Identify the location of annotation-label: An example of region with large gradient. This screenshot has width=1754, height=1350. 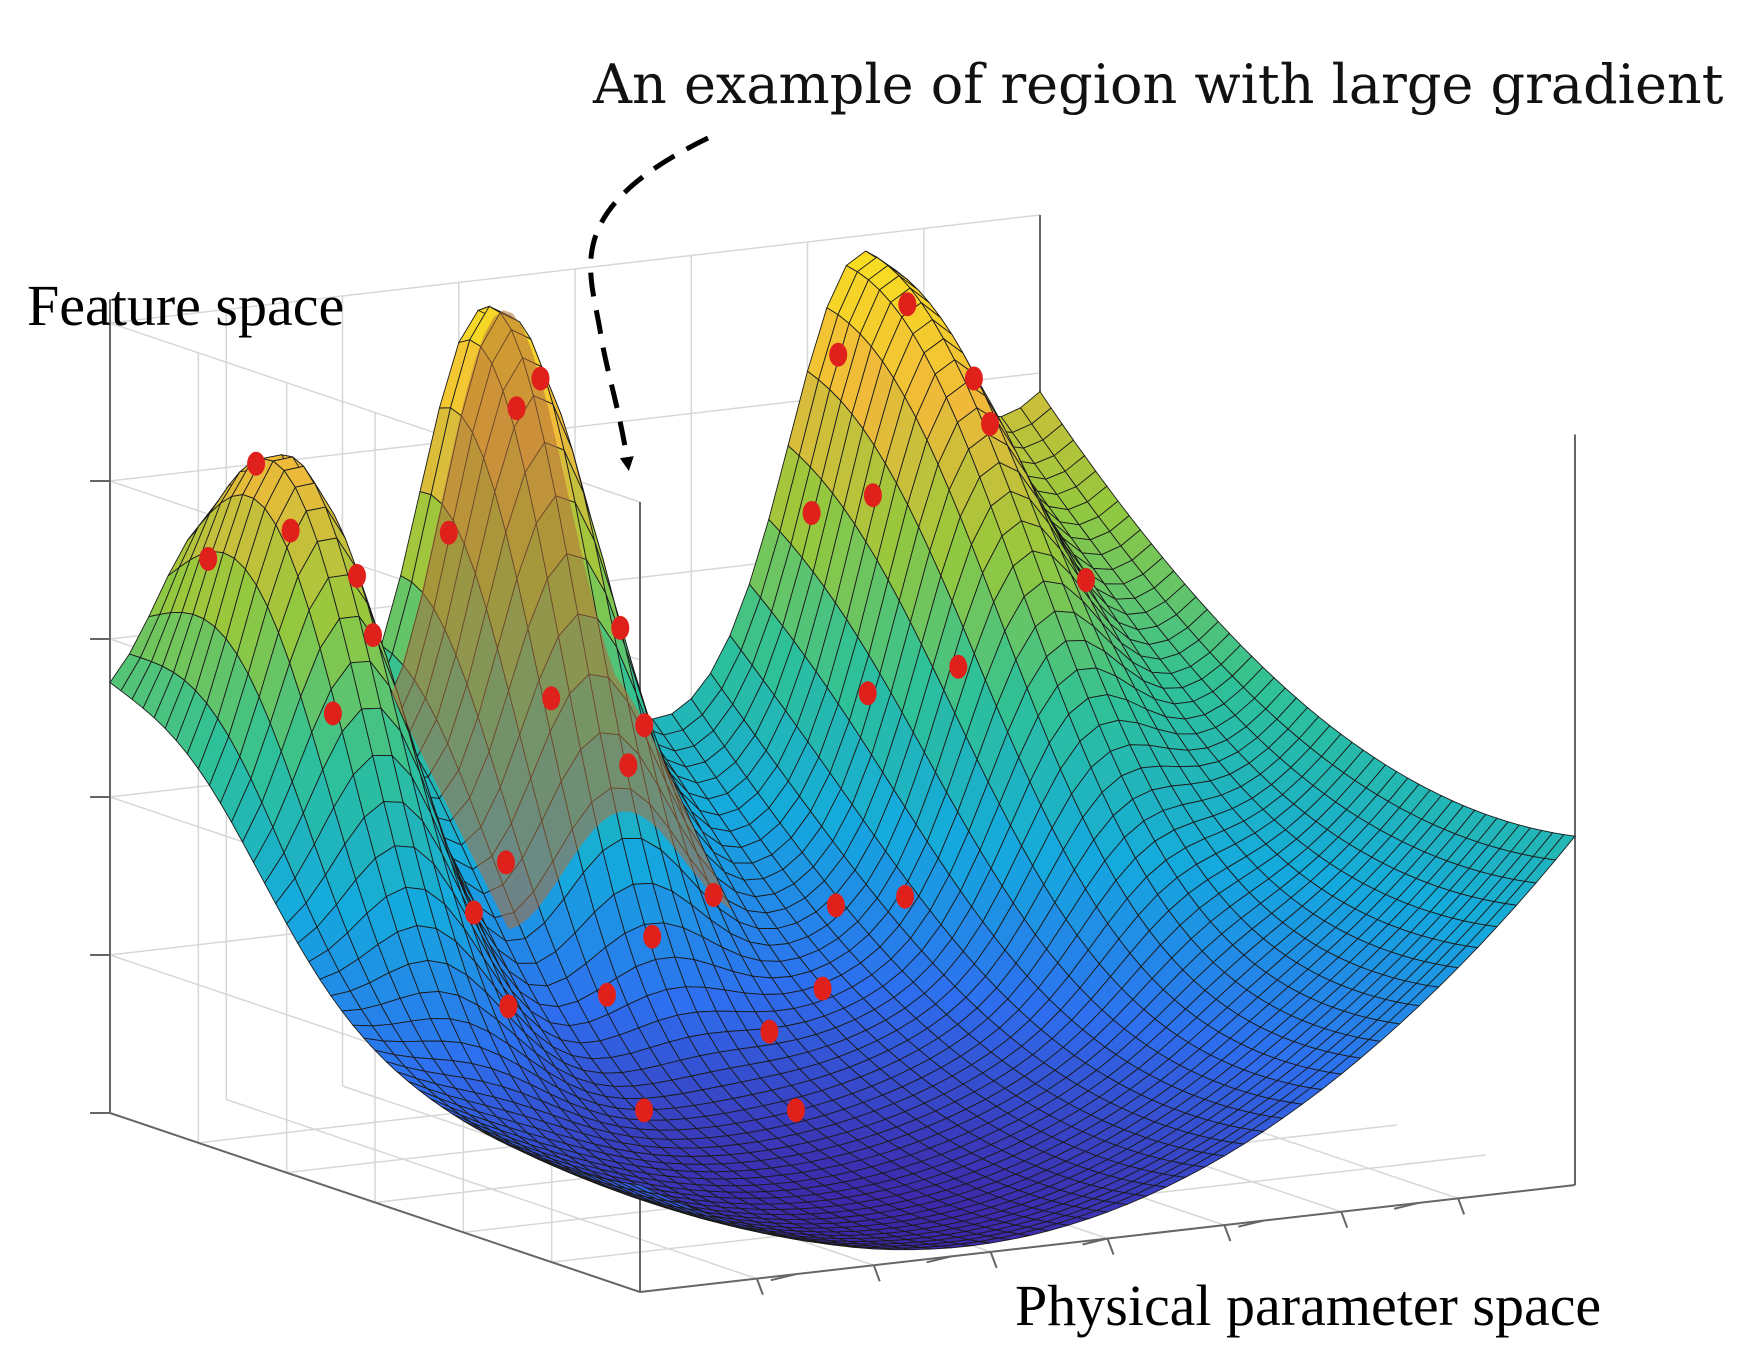
(1158, 84).